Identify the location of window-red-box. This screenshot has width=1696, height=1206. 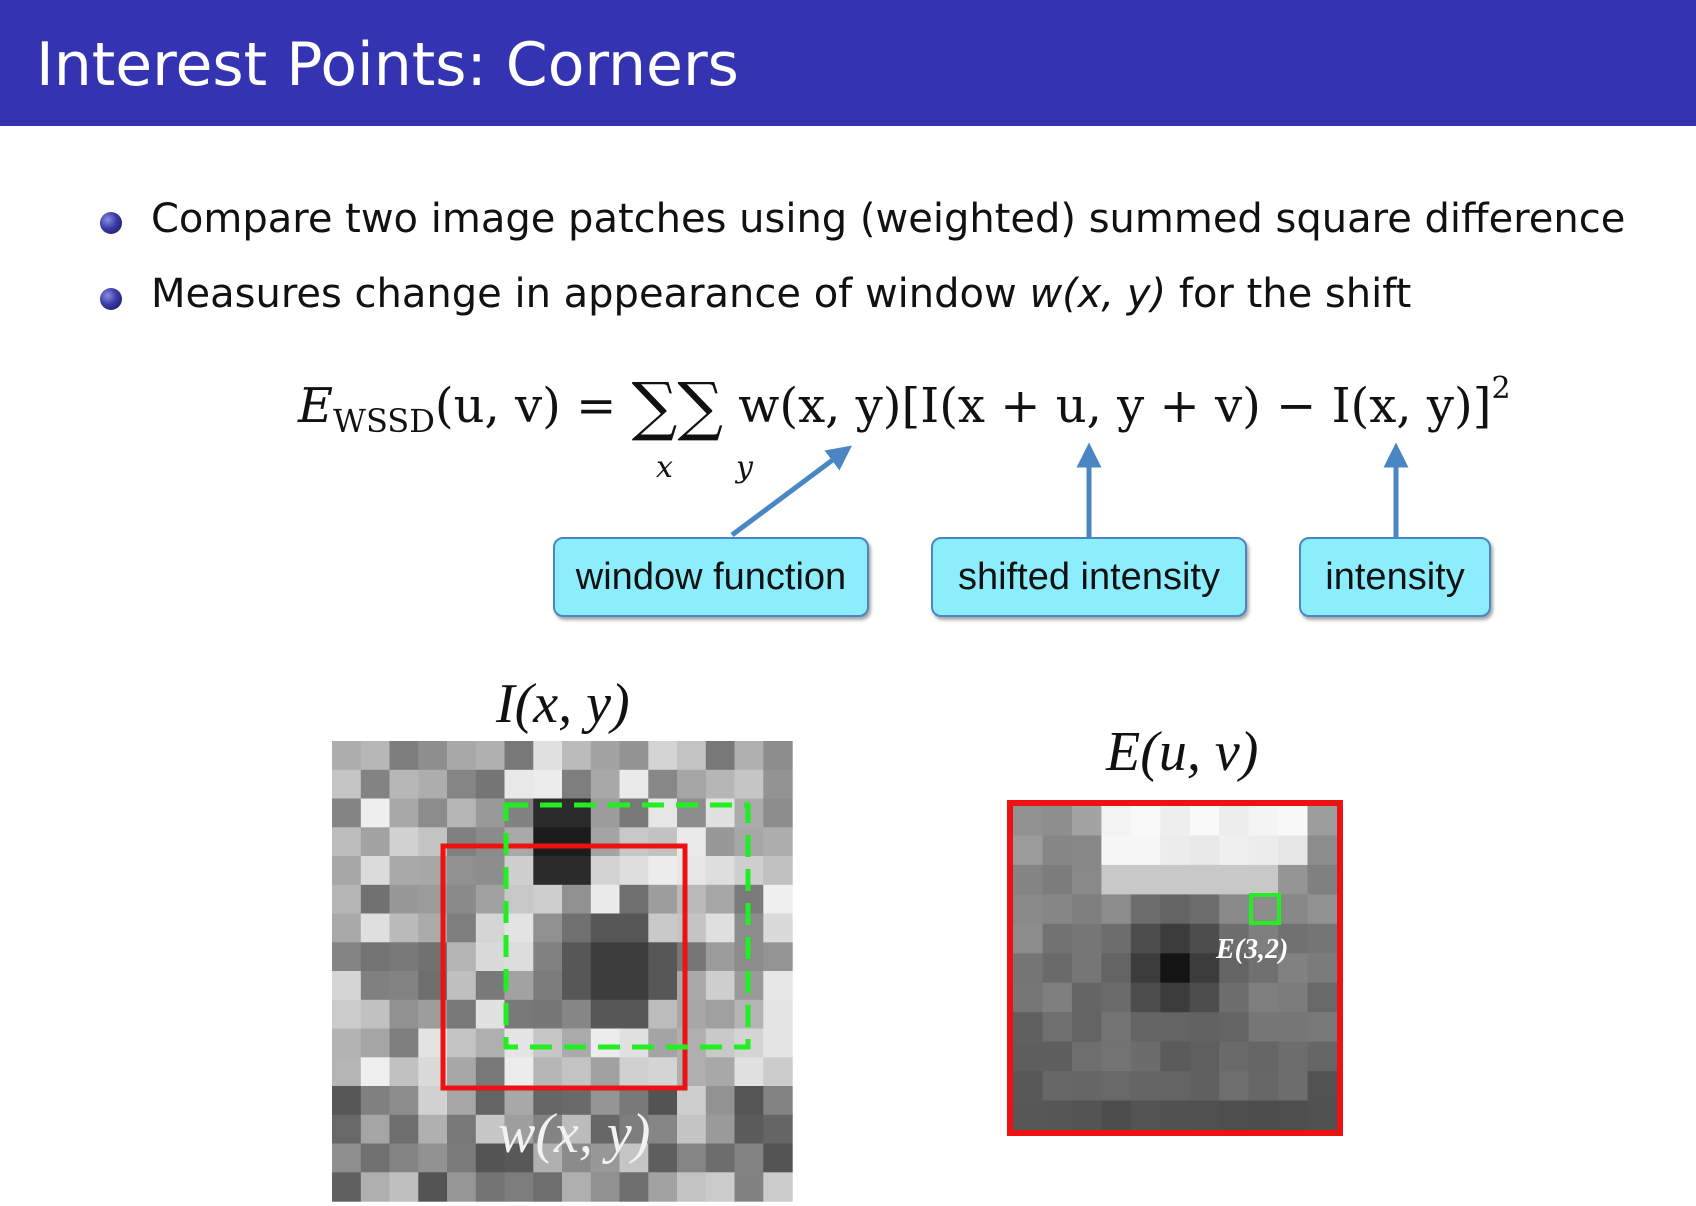
(564, 967).